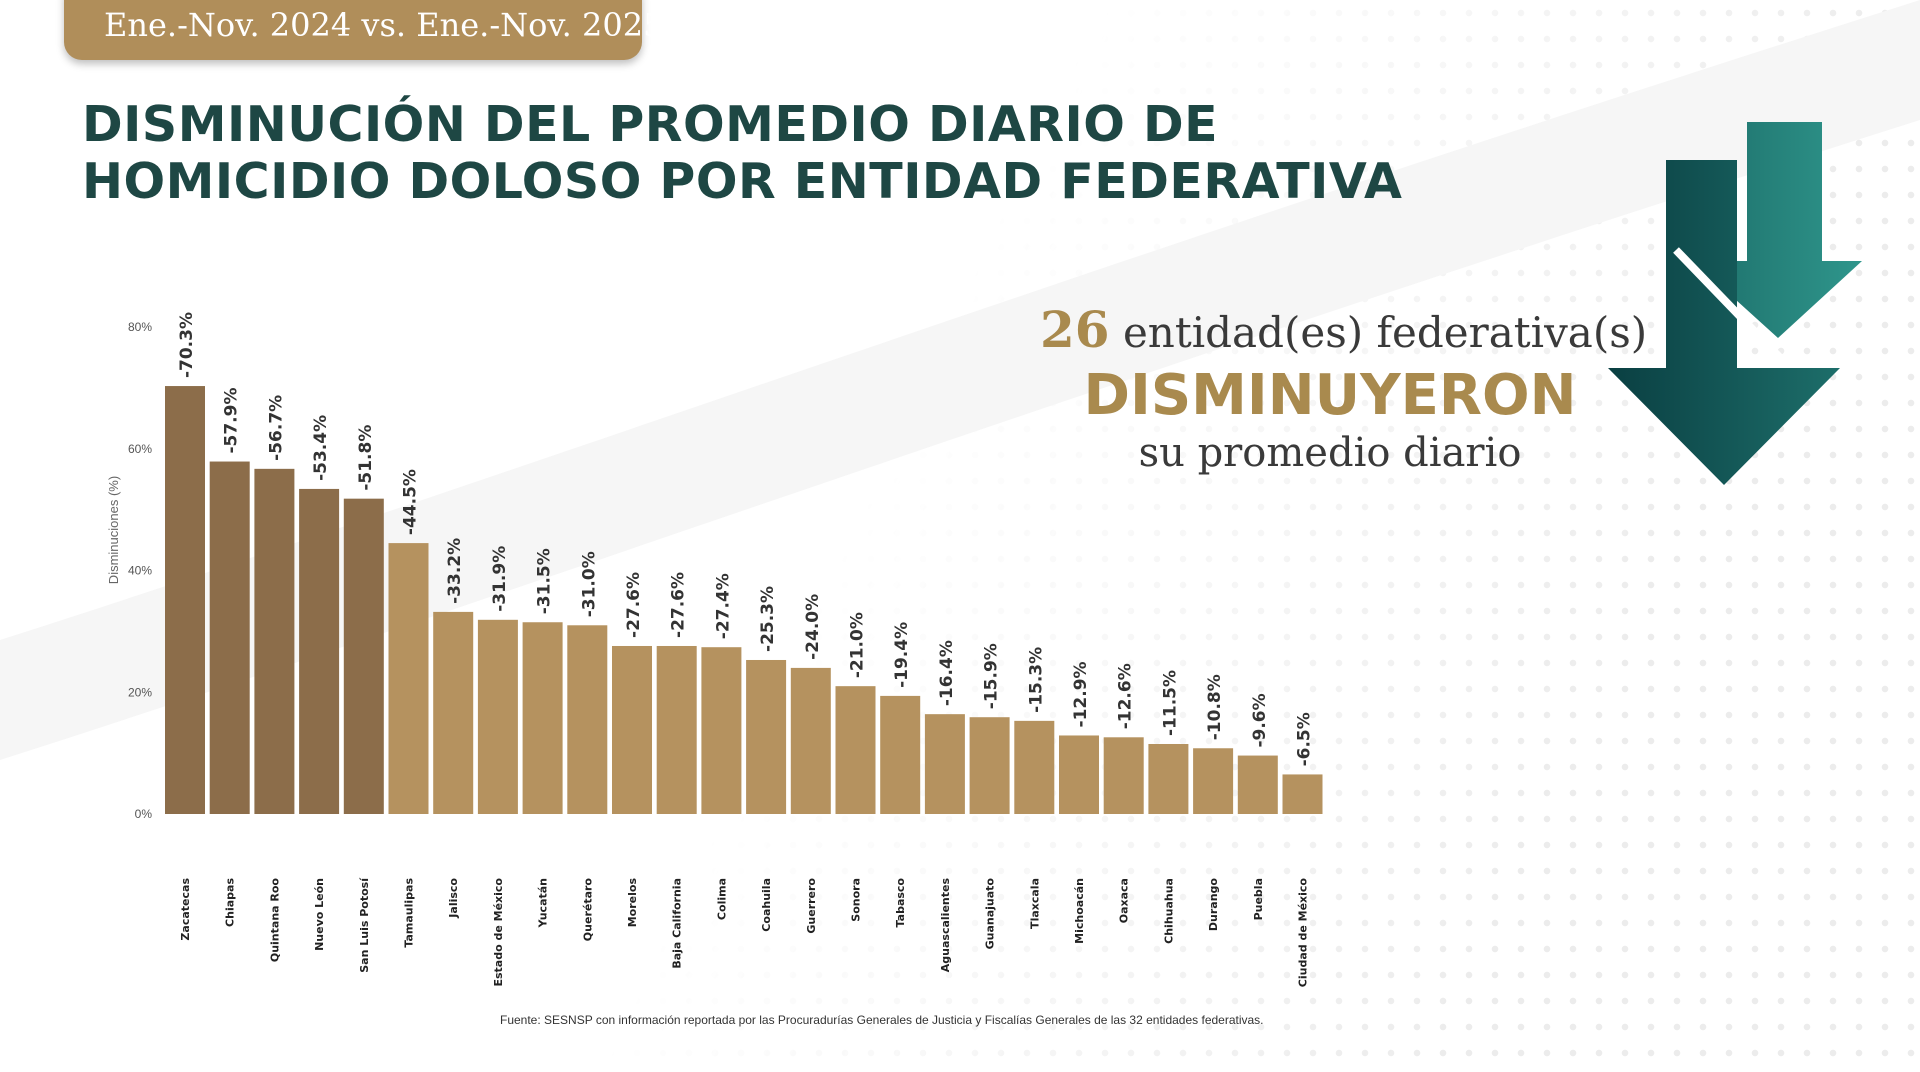  I want to click on bar-value-label: -44.5%, so click(411, 502).